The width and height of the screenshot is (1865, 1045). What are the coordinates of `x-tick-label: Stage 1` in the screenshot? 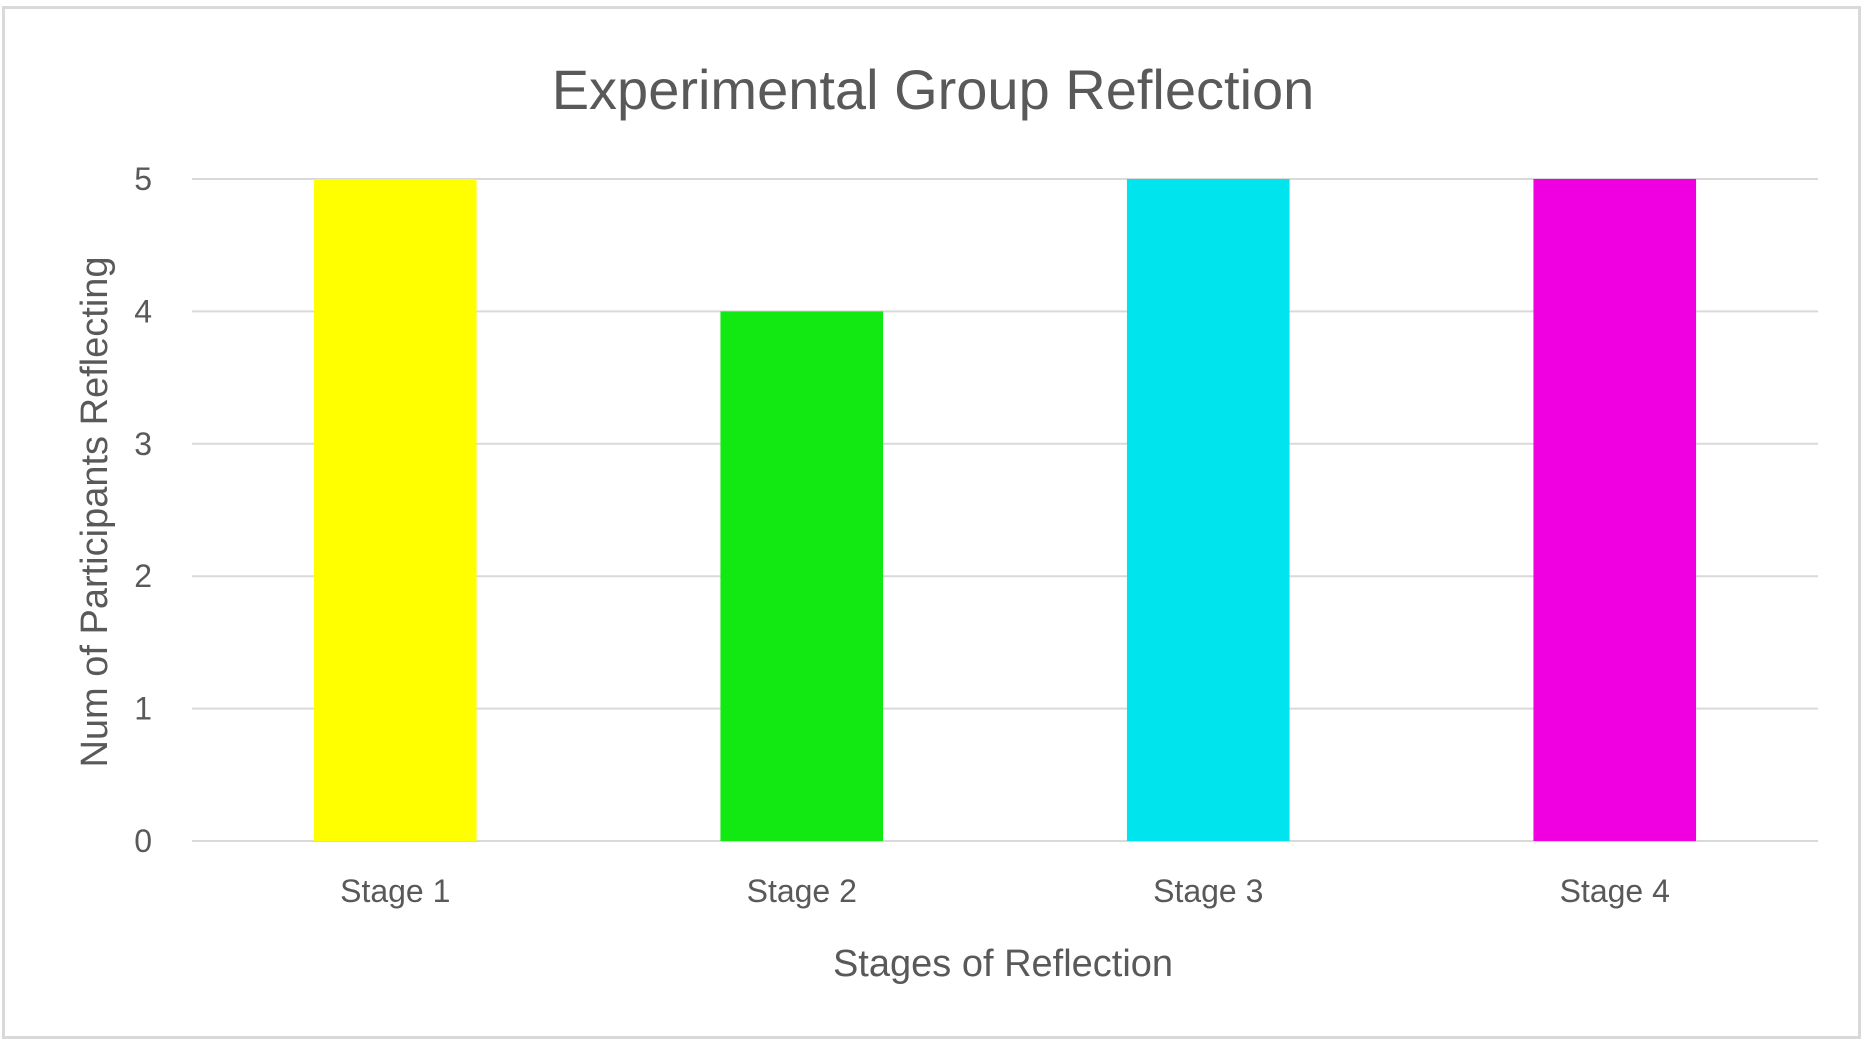 It's located at (395, 891).